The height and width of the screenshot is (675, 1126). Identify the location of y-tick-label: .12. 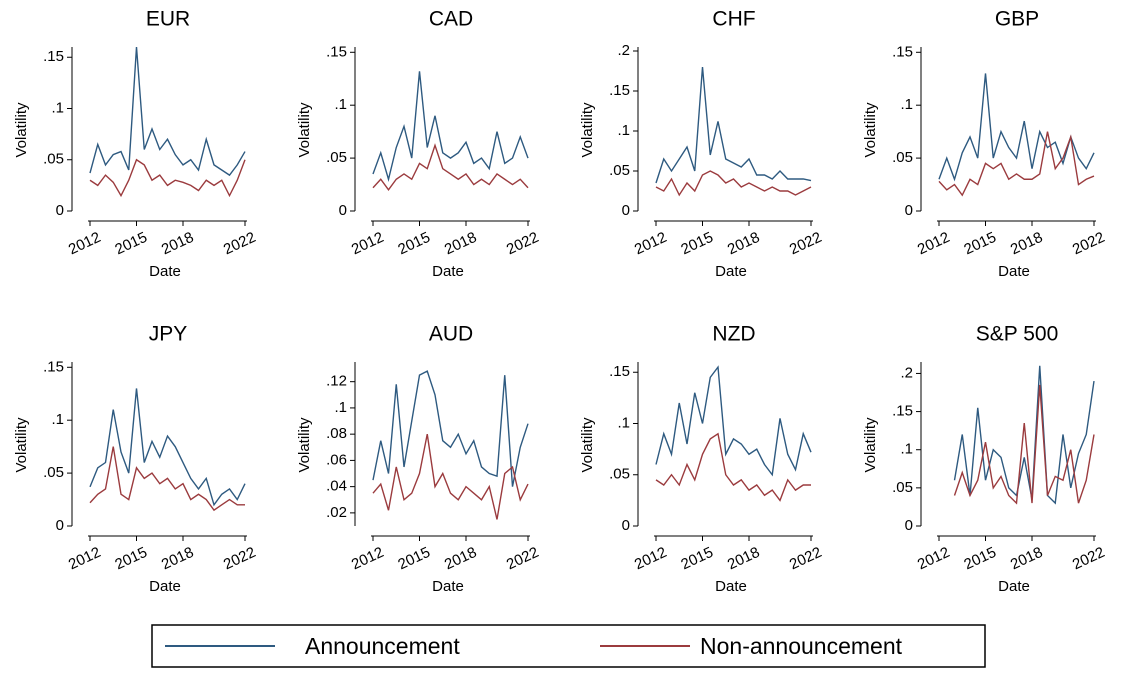
(336, 381).